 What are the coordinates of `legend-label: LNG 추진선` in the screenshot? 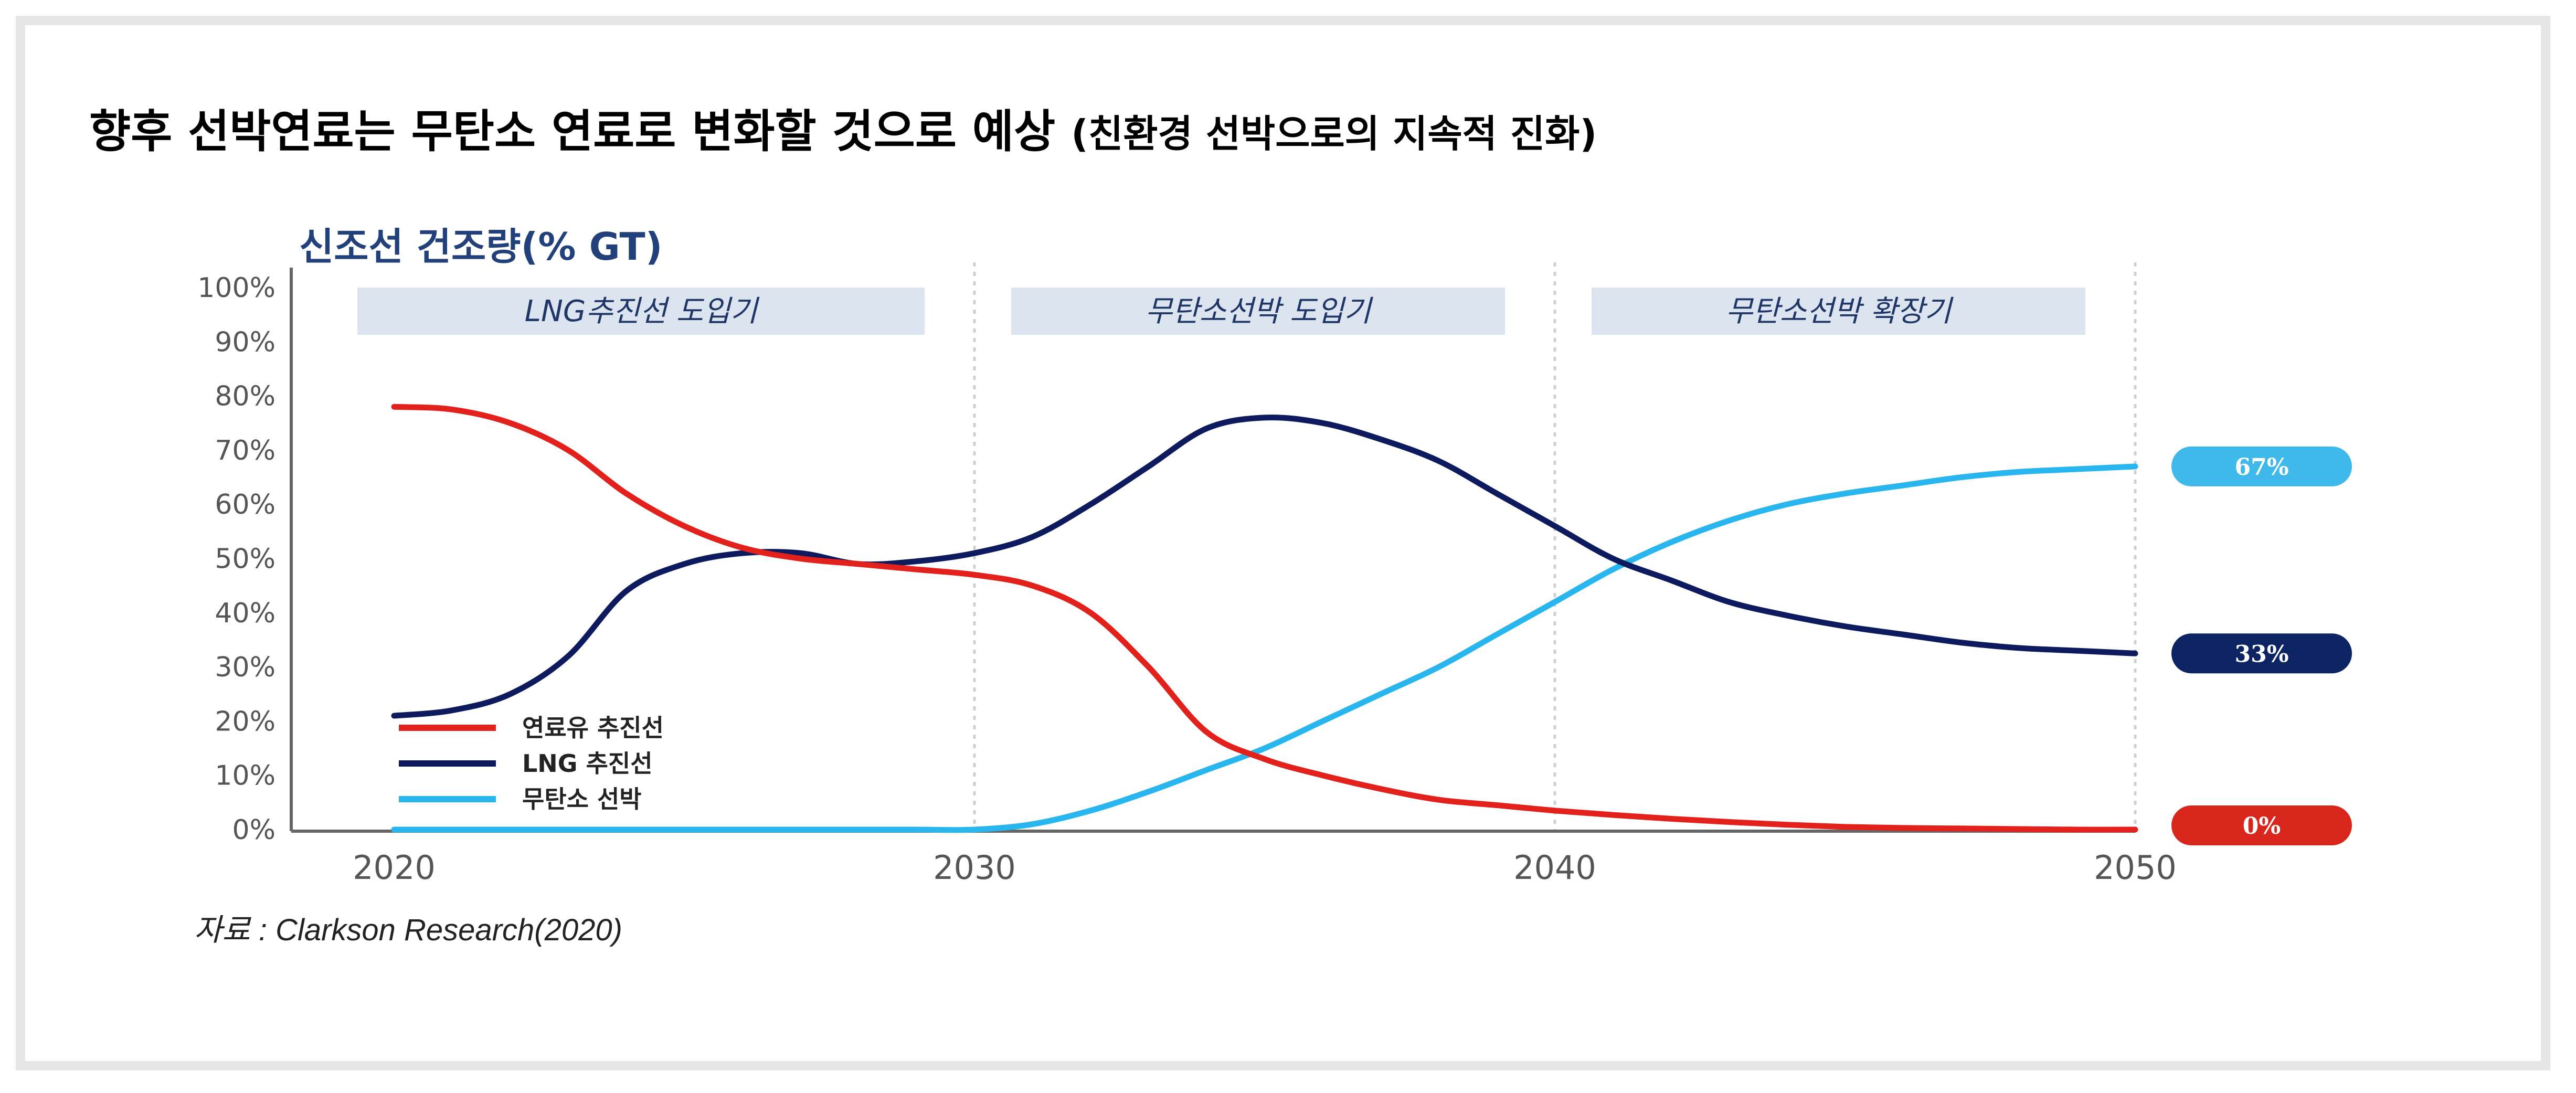 It's located at (587, 763).